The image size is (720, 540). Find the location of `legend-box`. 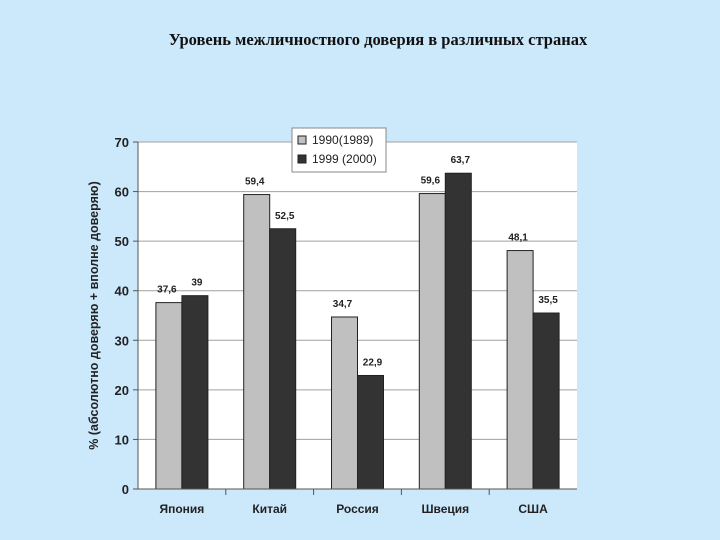

legend-box is located at coordinates (339, 150).